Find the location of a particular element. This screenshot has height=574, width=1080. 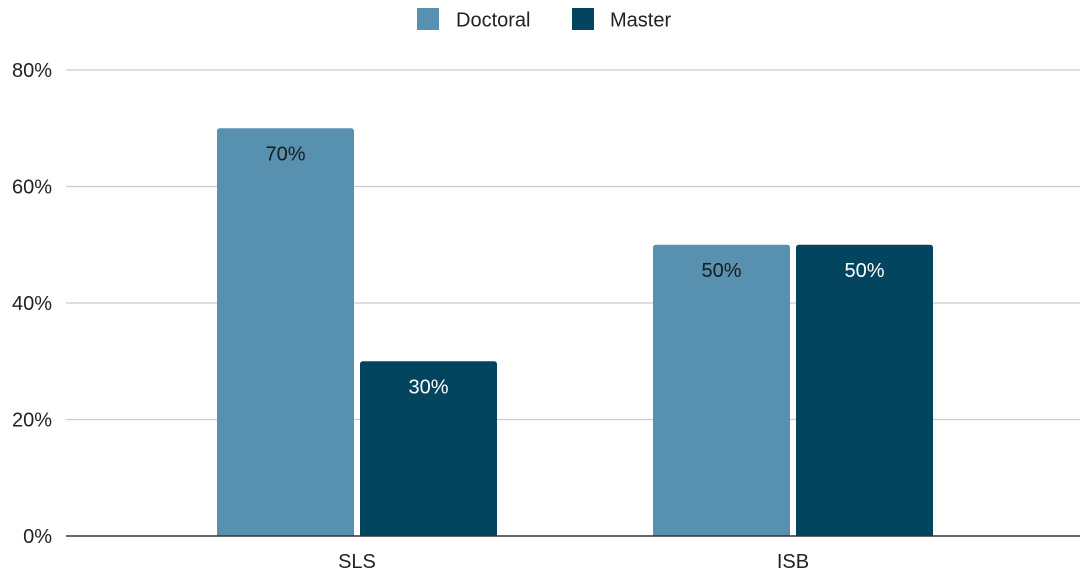

y-tick-label: 80% is located at coordinates (32, 71).